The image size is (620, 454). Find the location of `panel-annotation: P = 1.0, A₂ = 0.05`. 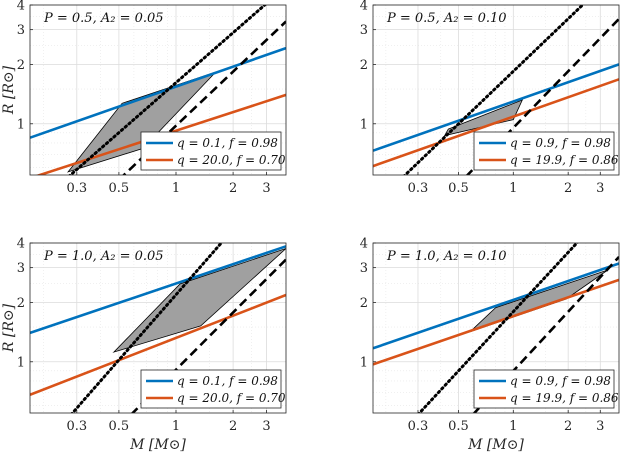

panel-annotation: P = 1.0, A₂ = 0.05 is located at coordinates (103, 256).